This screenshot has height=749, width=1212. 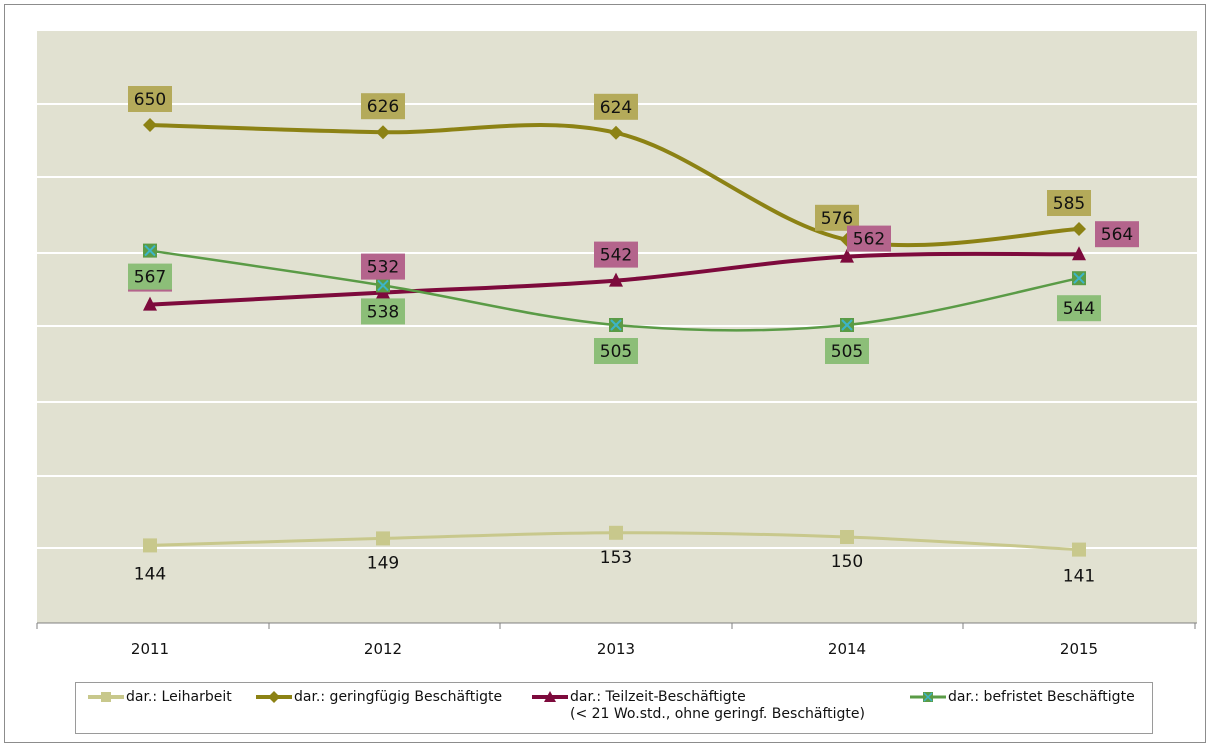 I want to click on data-label-leiharbeit-2015: 141, so click(x=1079, y=577).